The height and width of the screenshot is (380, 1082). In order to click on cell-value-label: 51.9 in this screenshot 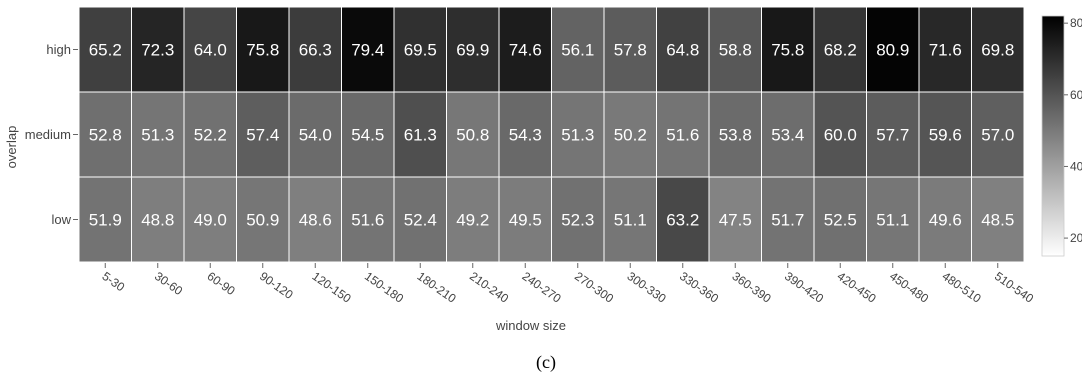, I will do `click(105, 220)`.